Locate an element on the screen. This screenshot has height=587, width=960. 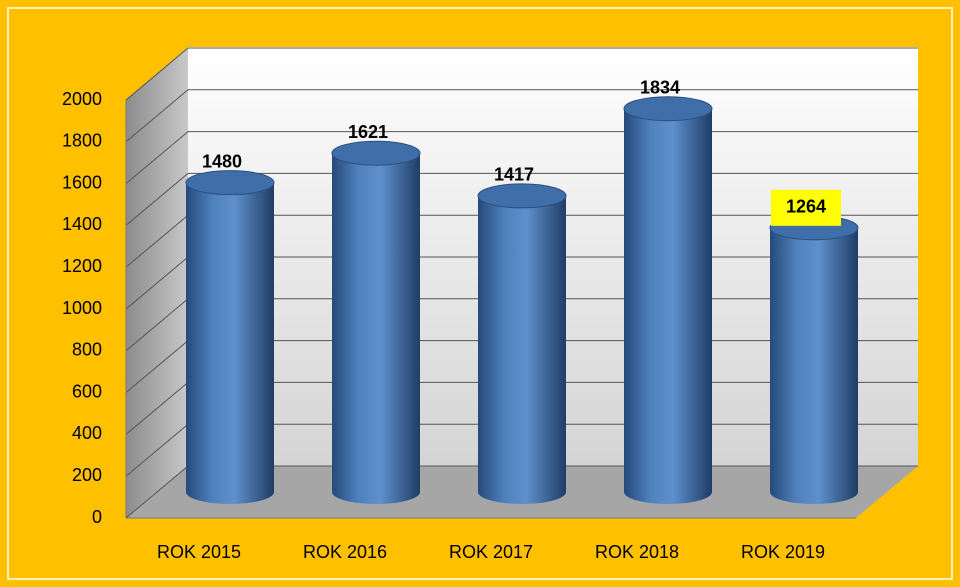
y-tick-label: 2000 is located at coordinates (82, 99).